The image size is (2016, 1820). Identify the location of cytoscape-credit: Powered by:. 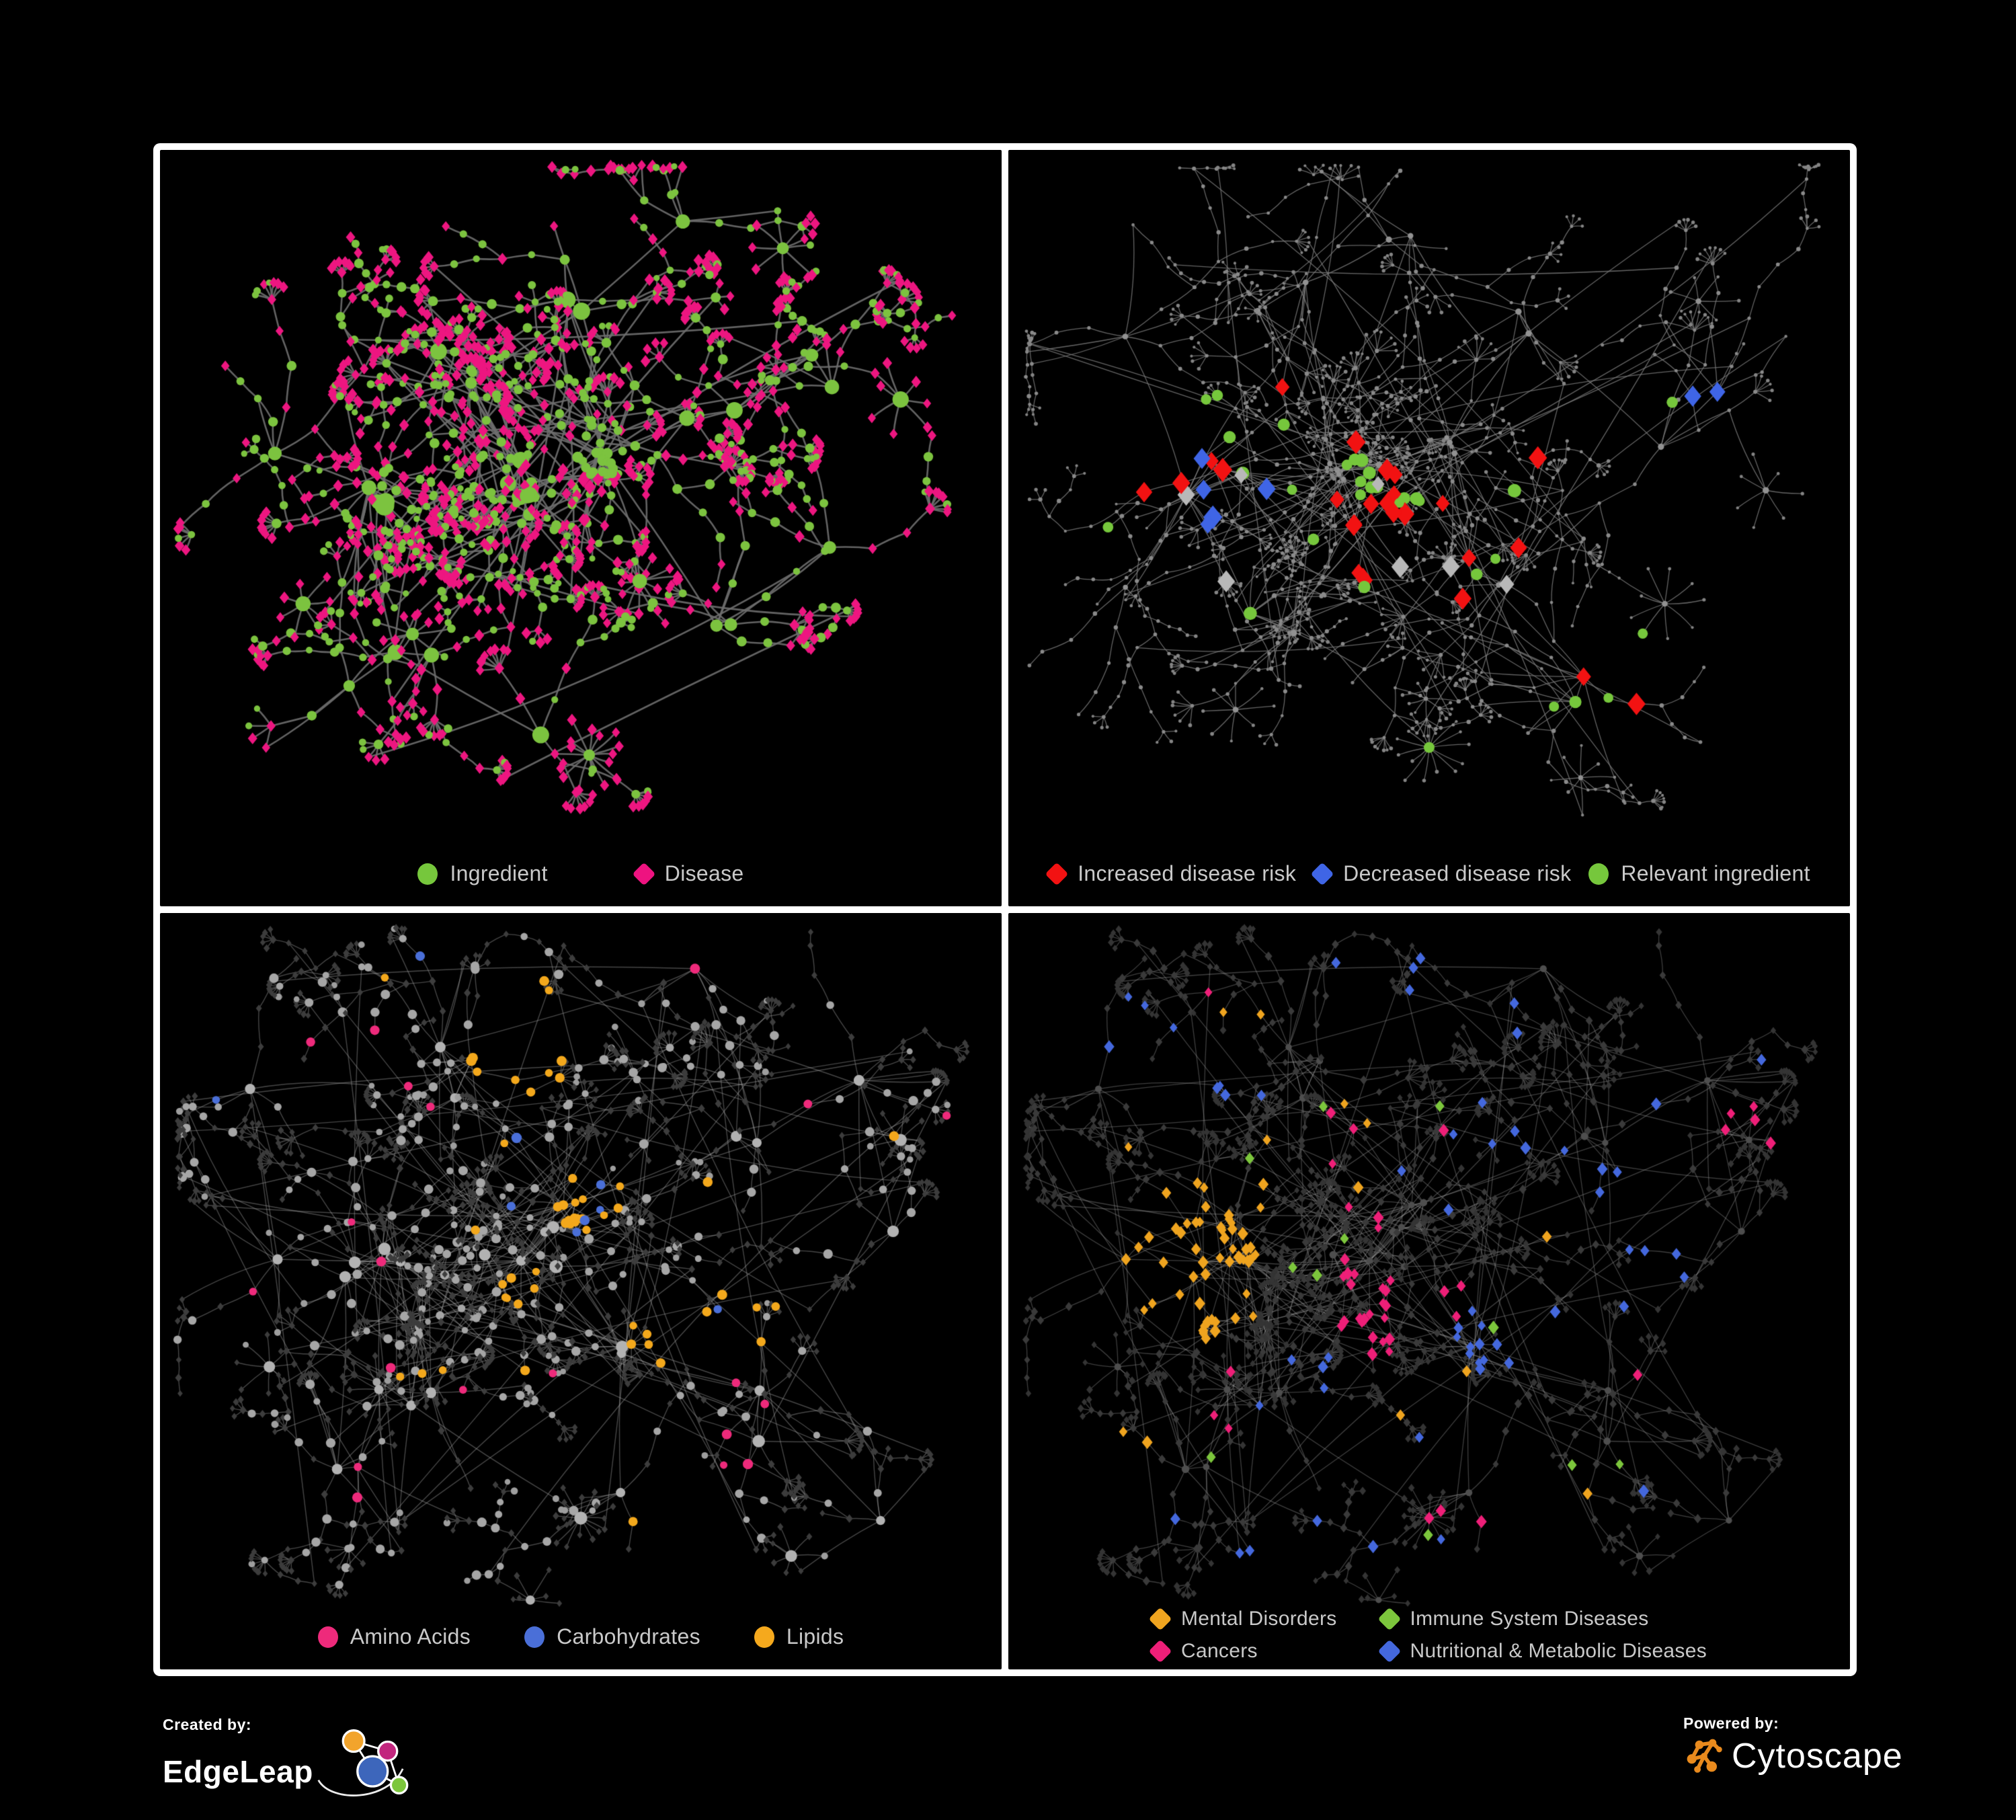
(1793, 1745).